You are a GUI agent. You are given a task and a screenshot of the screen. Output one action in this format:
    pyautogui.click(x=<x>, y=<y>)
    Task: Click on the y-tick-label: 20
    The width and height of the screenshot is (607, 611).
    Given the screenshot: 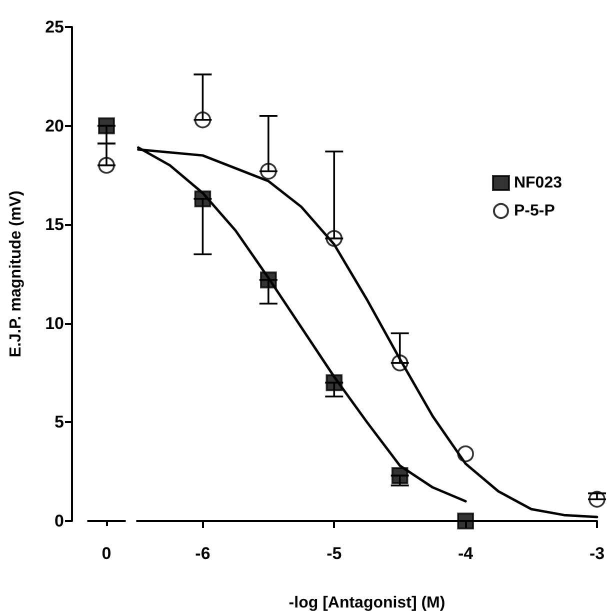 What is the action you would take?
    pyautogui.click(x=54, y=126)
    